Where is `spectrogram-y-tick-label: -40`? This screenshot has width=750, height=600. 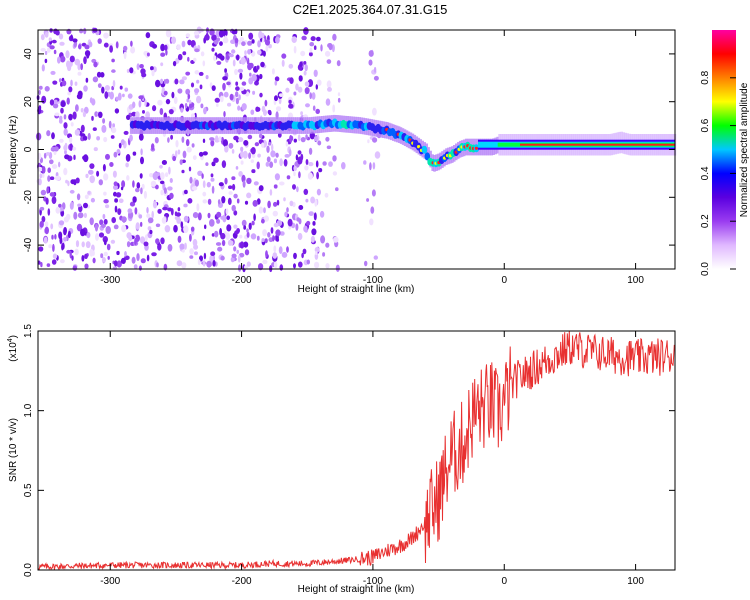
spectrogram-y-tick-label: -40 is located at coordinates (28, 244).